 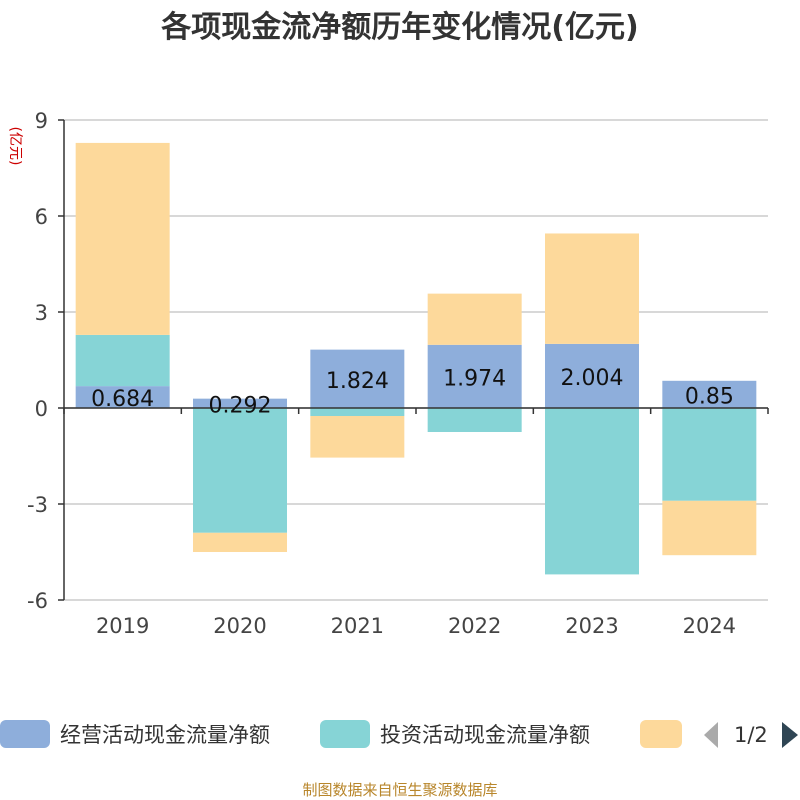 What do you see at coordinates (41, 409) in the screenshot?
I see `y-tick-label: 0` at bounding box center [41, 409].